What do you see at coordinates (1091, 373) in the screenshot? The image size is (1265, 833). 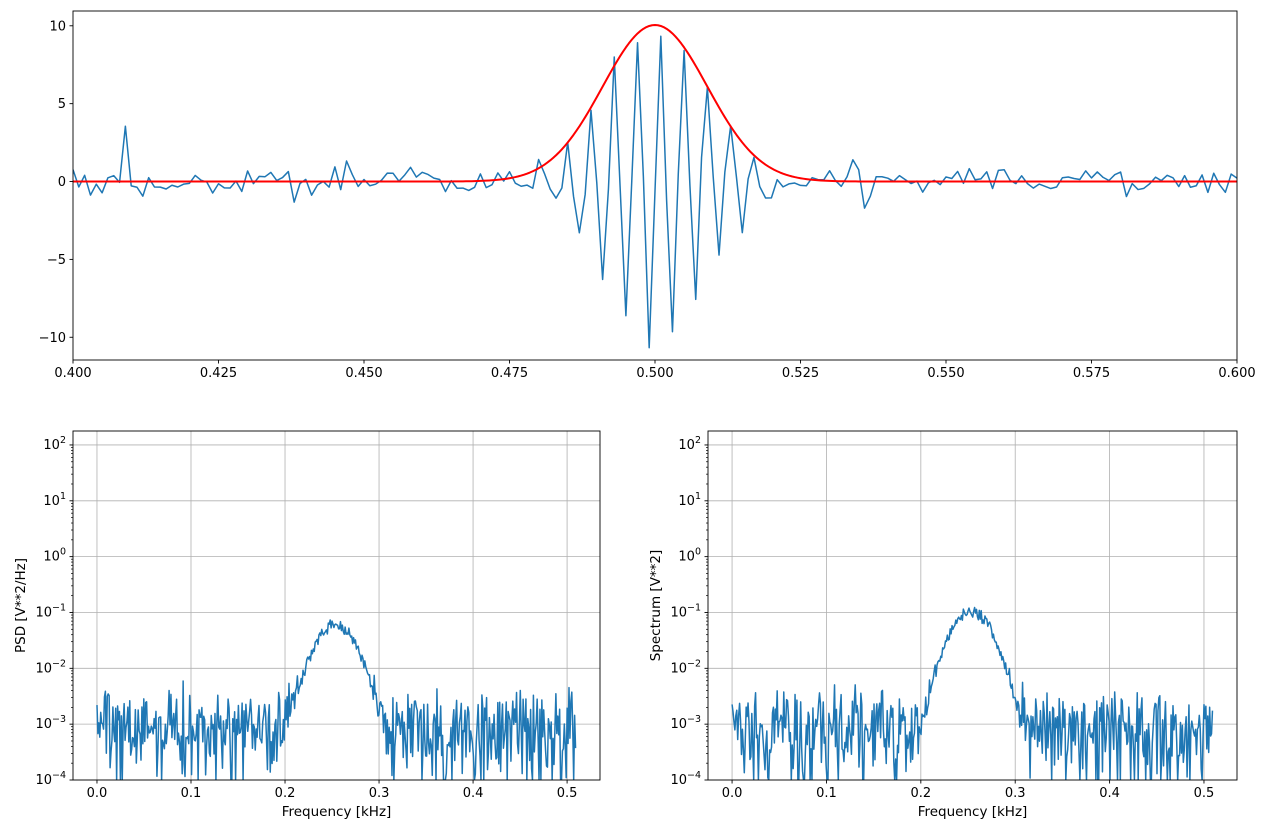 I see `x-tick-label: 0.575` at bounding box center [1091, 373].